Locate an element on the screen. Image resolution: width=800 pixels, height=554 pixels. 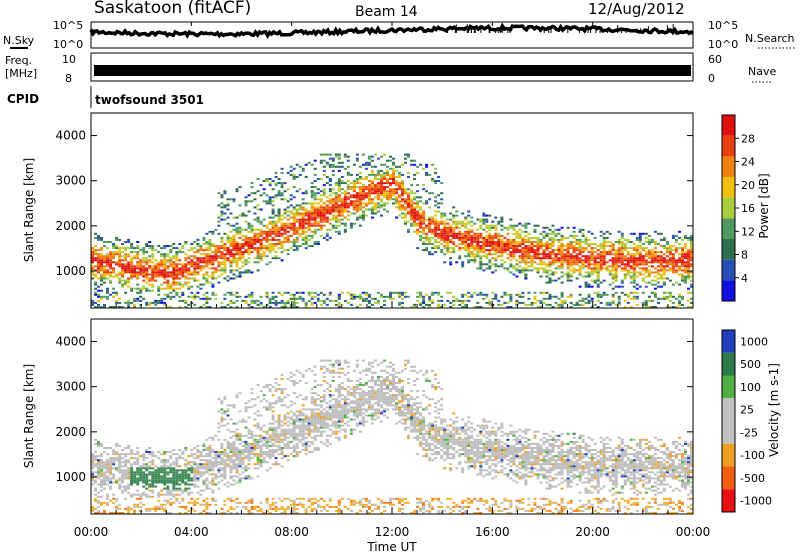
freq-tick-top: 10 is located at coordinates (69, 59).